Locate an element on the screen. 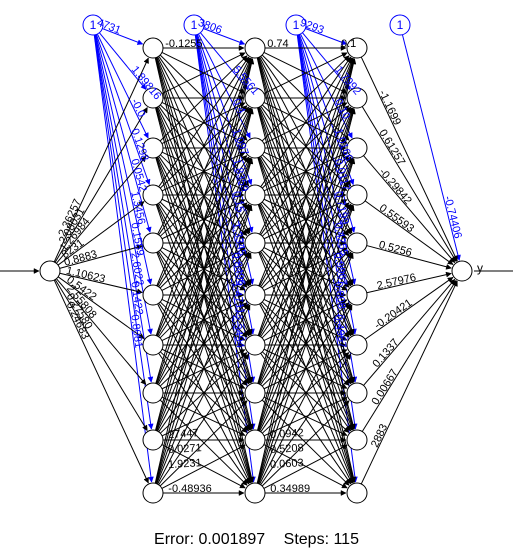 This screenshot has height=548, width=513. bias-weight-label: 5.5561 is located at coordinates (245, 81).